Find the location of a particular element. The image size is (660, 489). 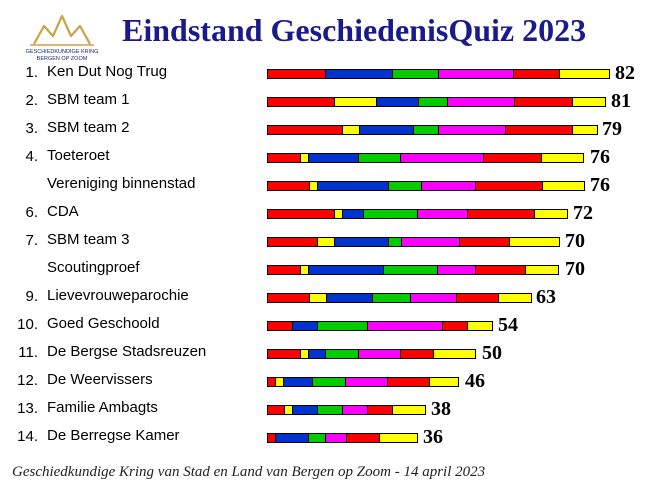

score-label: 82 is located at coordinates (625, 73).